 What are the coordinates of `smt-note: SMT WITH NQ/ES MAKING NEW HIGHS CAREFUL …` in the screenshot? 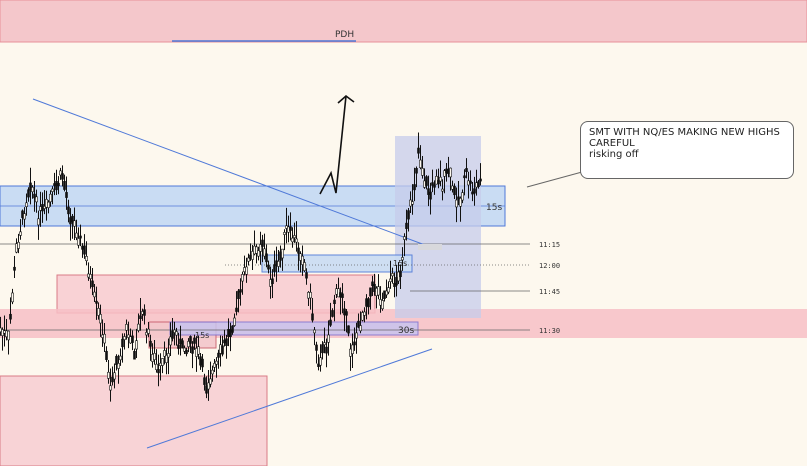 It's located at (687, 150).